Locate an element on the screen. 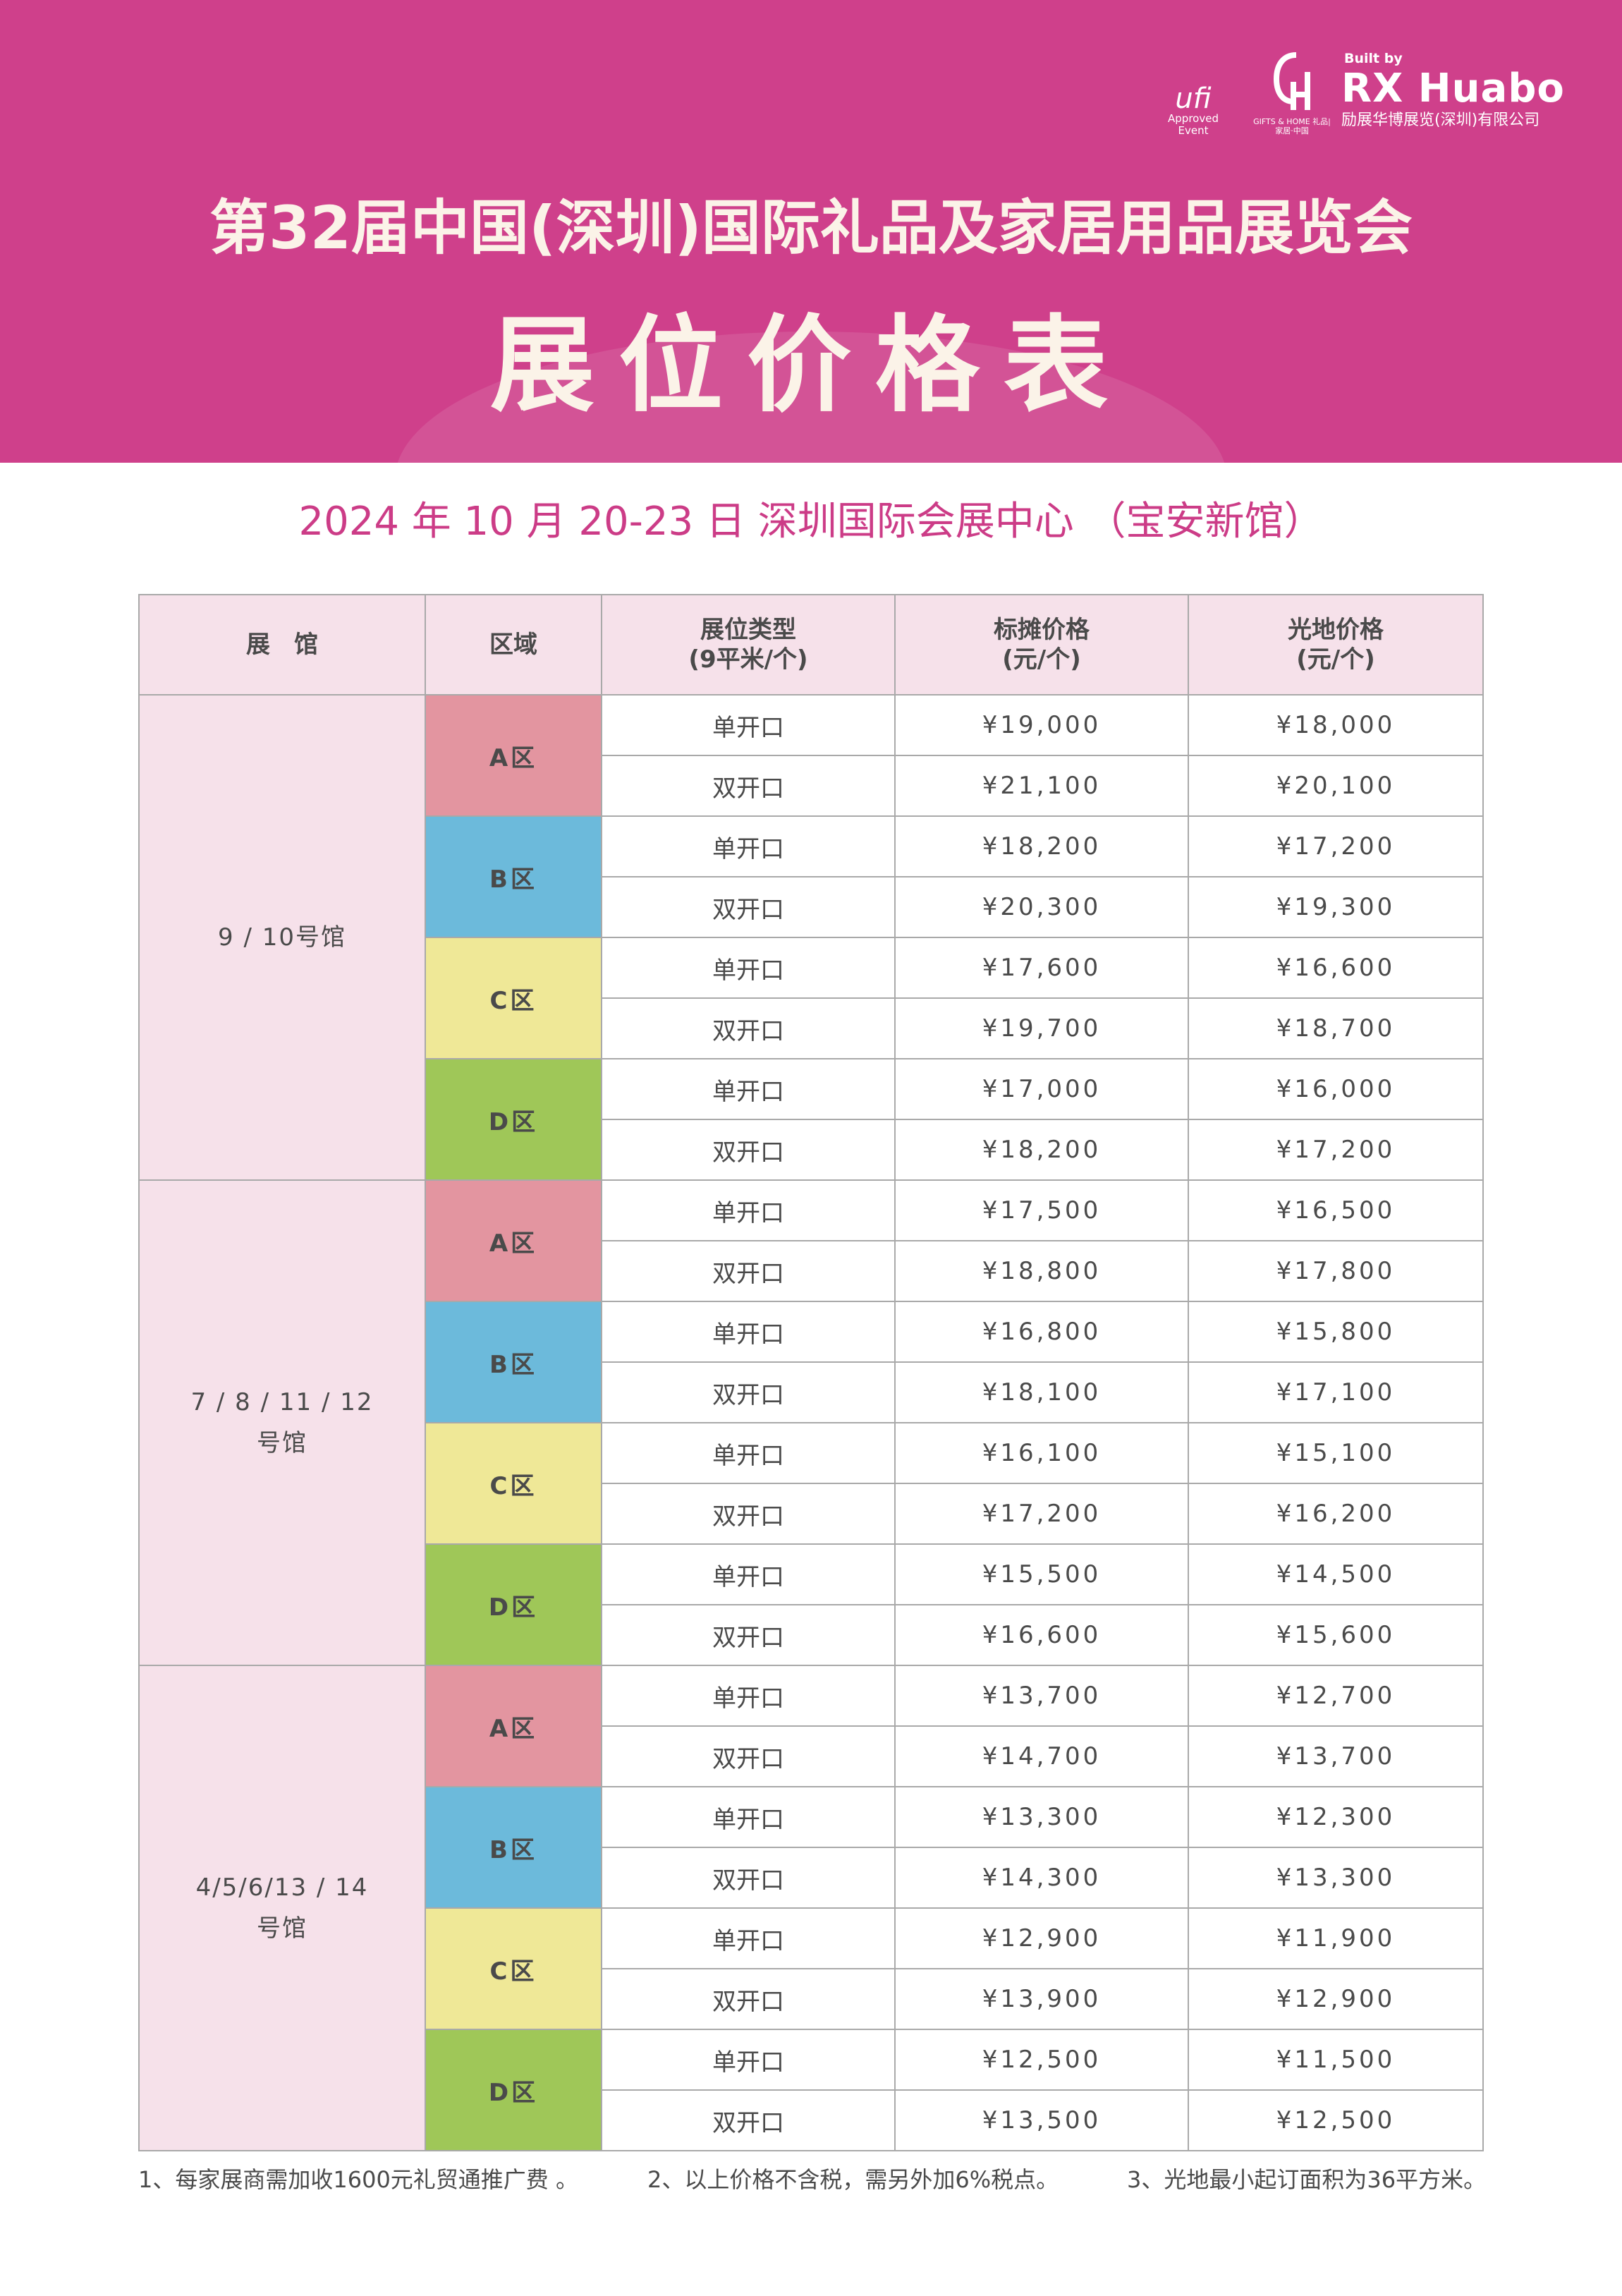 This screenshot has width=1622, height=2296. standard-price-cell: ¥15,500 is located at coordinates (1041, 1574).